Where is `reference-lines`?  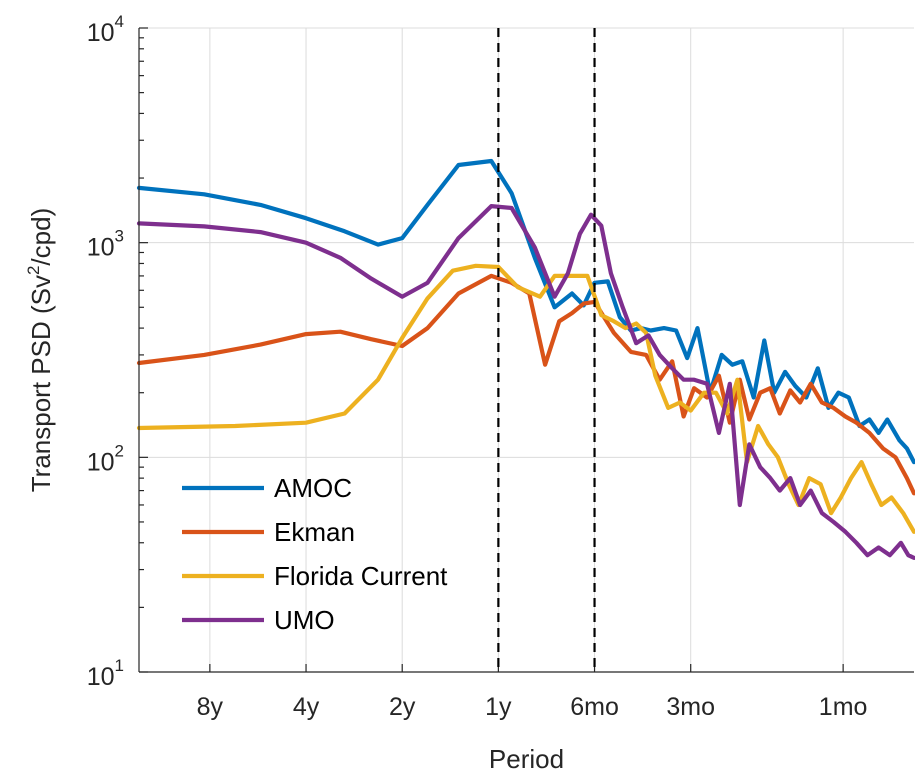
reference-lines is located at coordinates (546, 350).